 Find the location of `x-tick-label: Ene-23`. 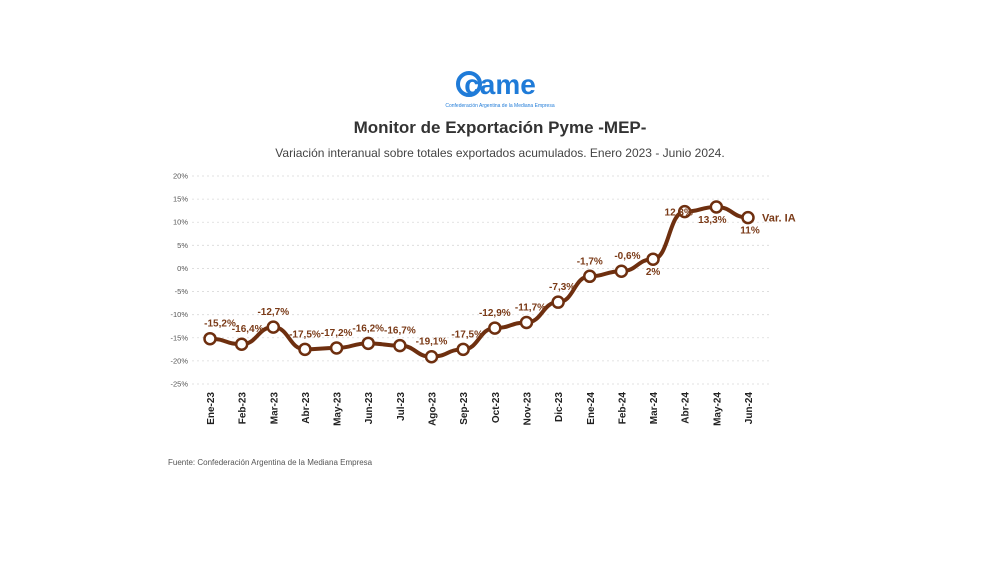

x-tick-label: Ene-23 is located at coordinates (211, 408).